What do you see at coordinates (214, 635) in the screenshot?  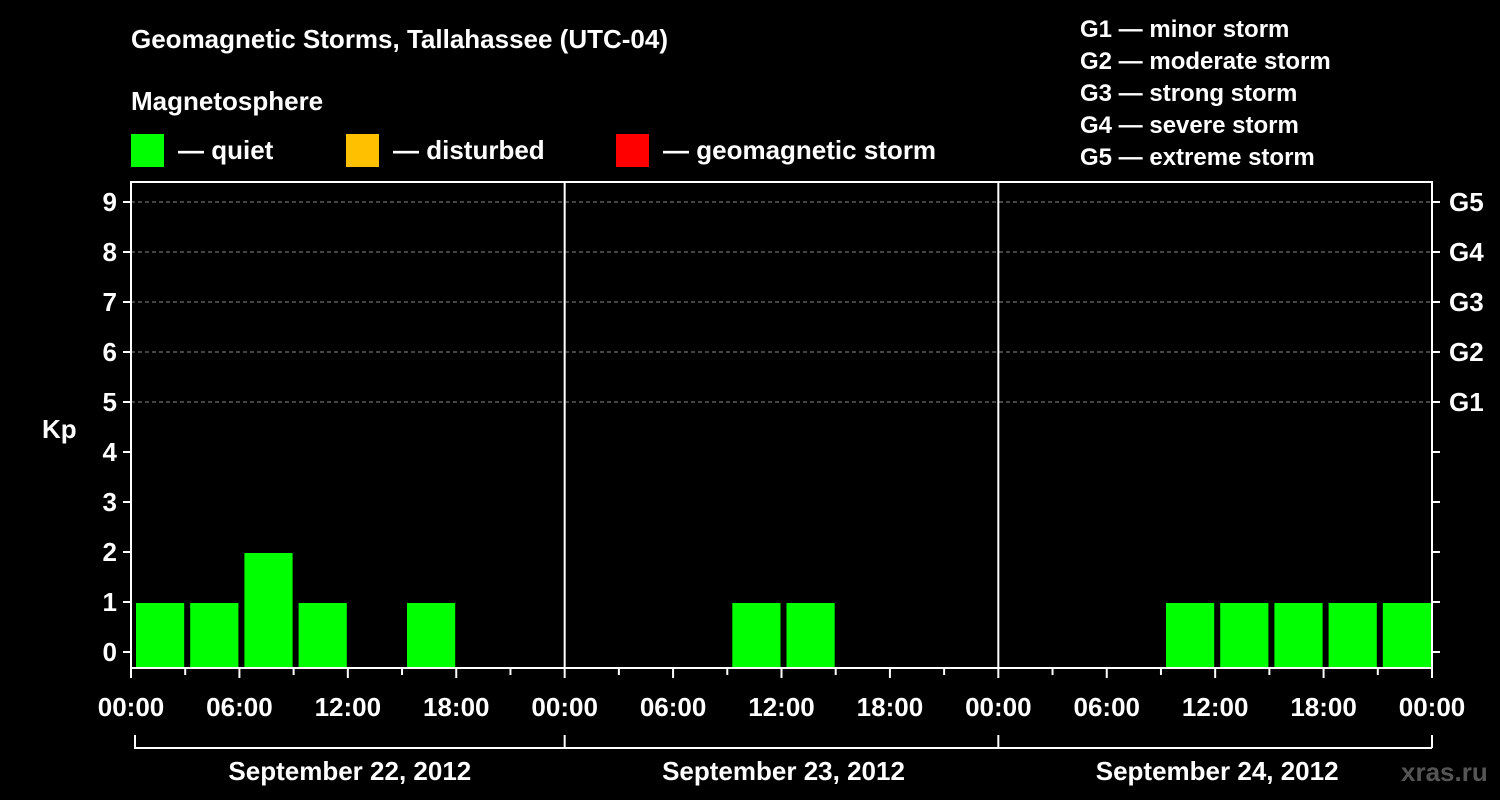 I see `bar-day1-slot2` at bounding box center [214, 635].